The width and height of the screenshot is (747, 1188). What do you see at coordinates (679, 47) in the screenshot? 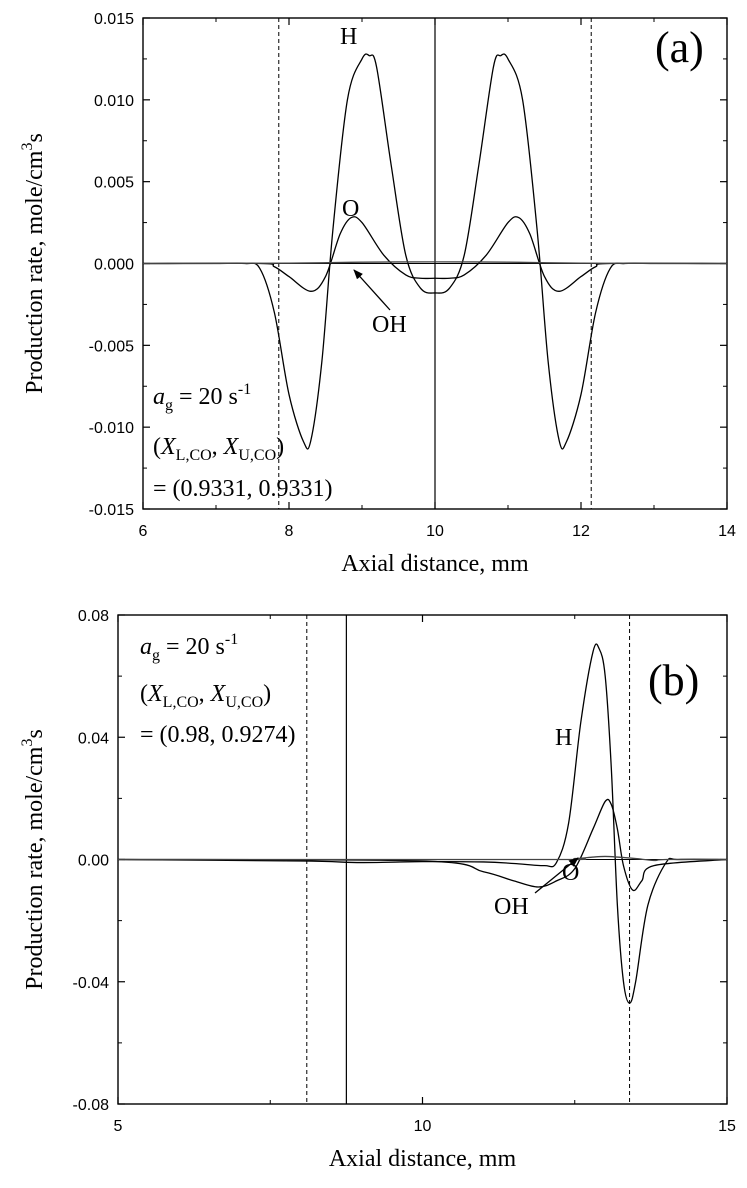
I see `panel-label: (a)` at bounding box center [679, 47].